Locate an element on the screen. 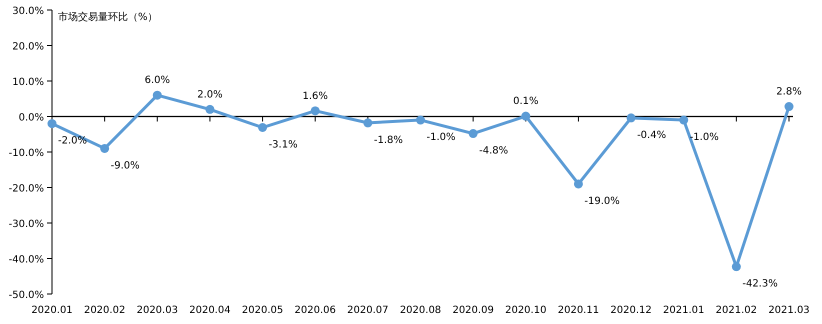 The image size is (822, 324). x-tick-label: 2020.05 is located at coordinates (263, 310).